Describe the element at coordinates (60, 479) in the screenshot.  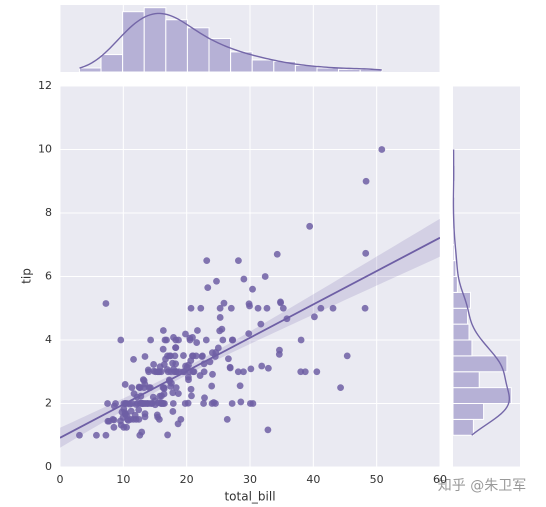
I see `x-tick-label: 0` at that location.